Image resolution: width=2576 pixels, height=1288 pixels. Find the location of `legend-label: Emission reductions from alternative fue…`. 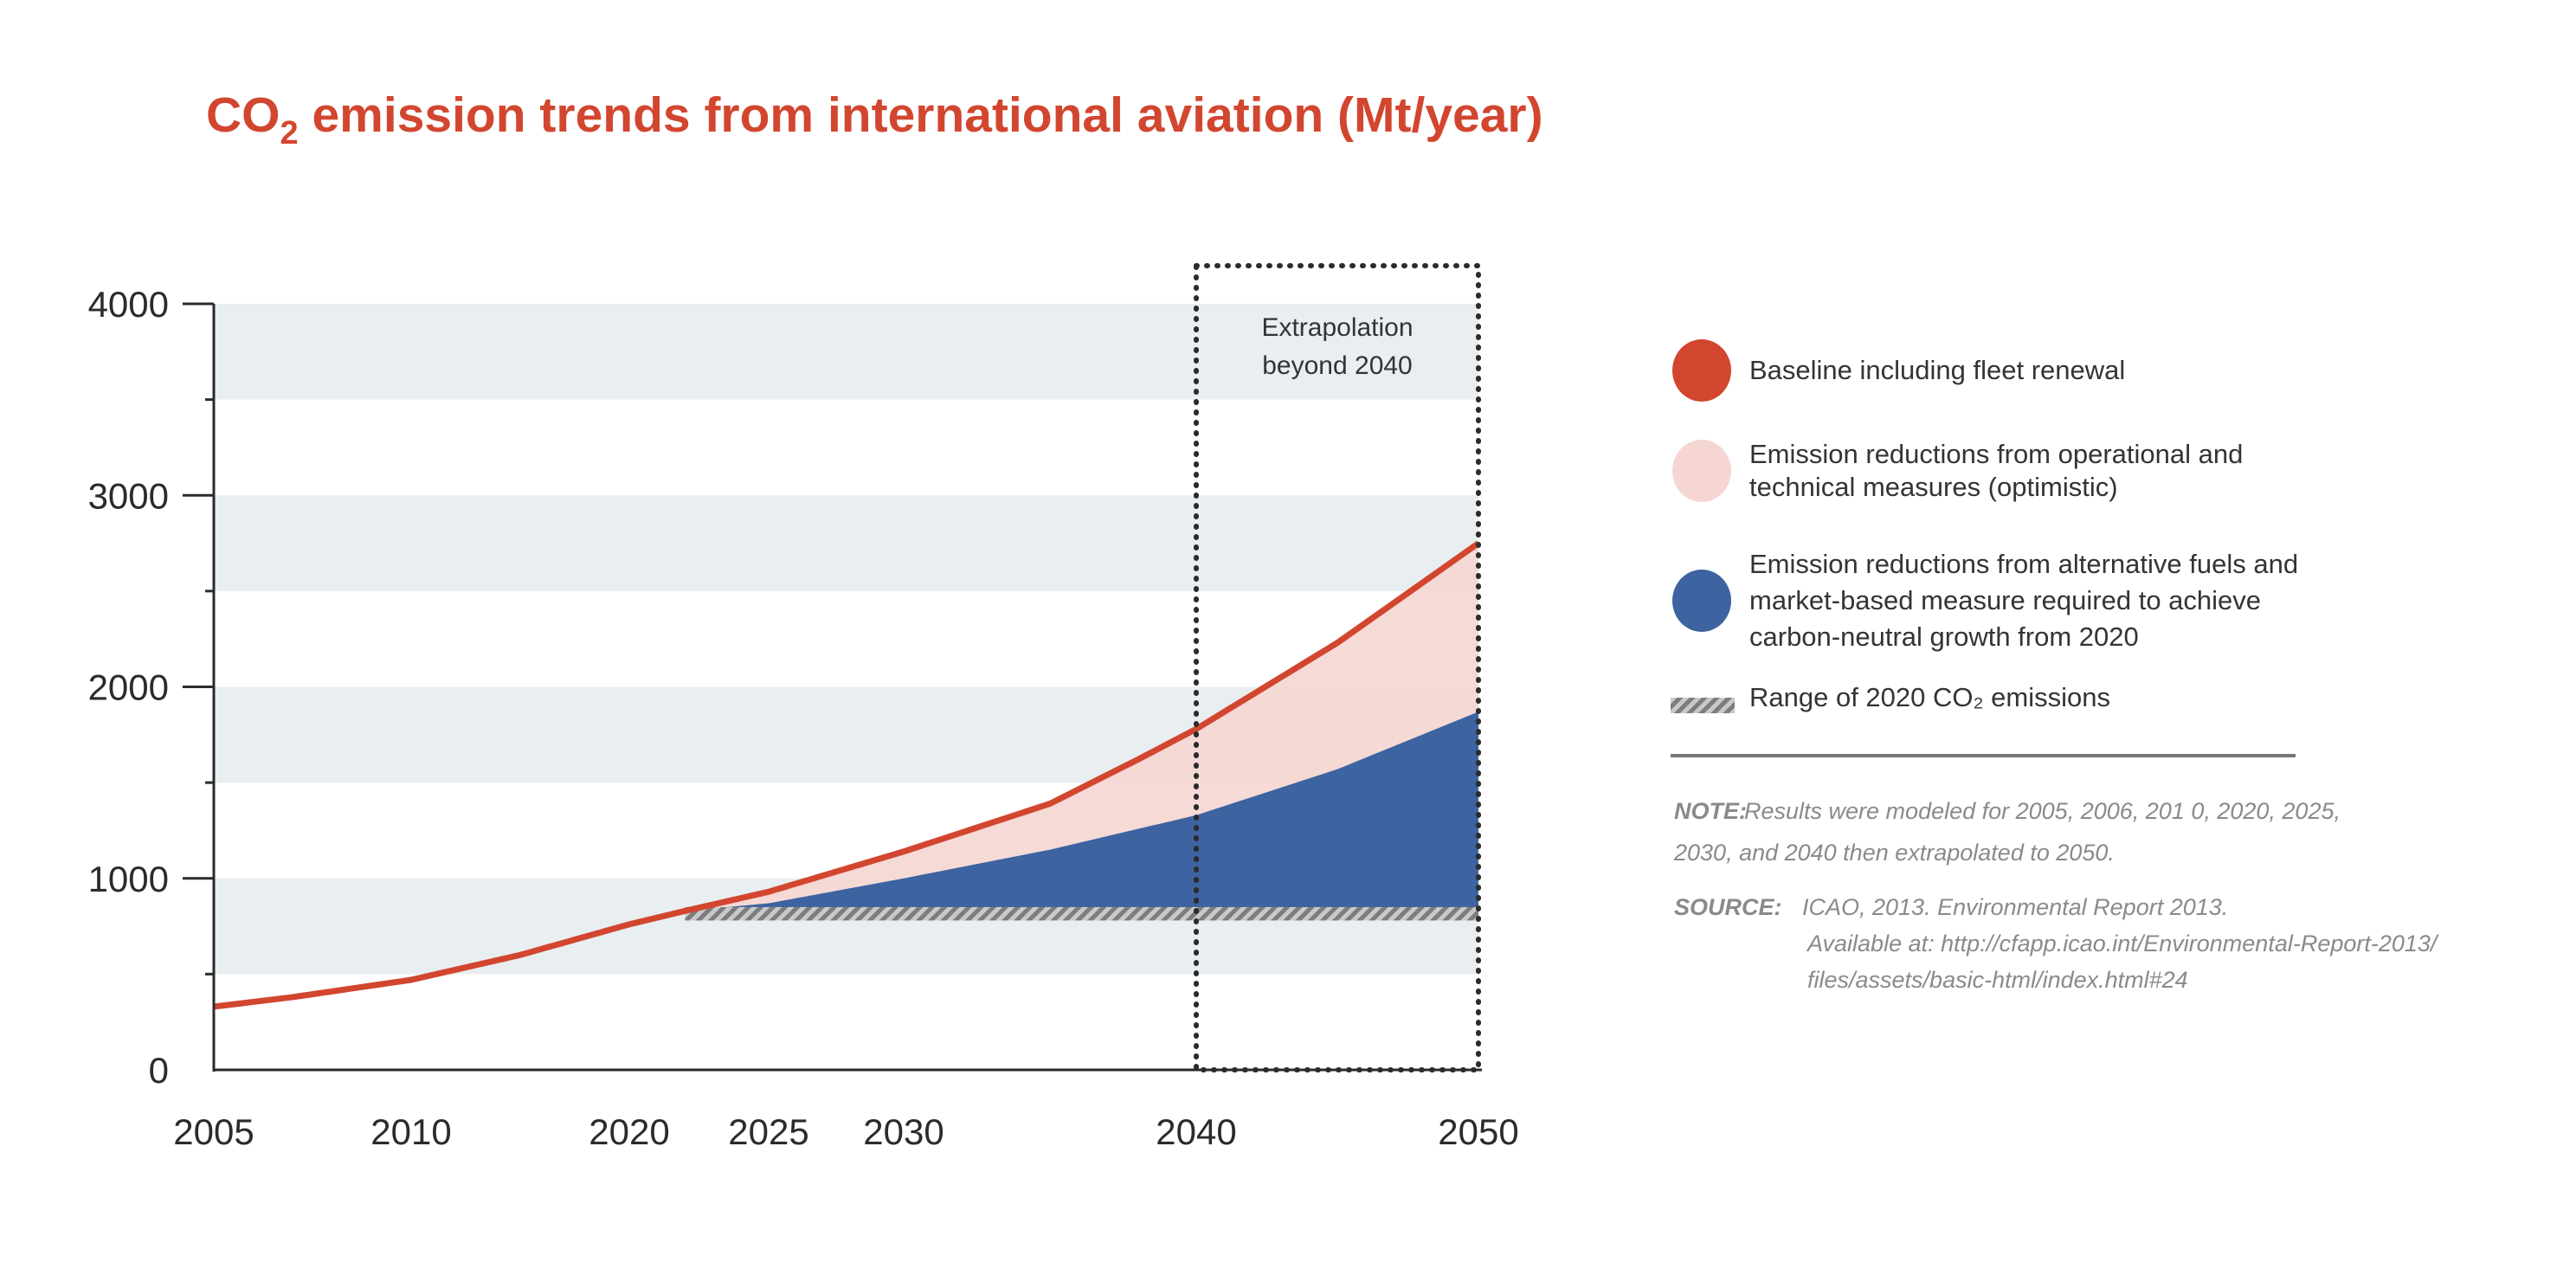

legend-label: Emission reductions from alternative fue… is located at coordinates (2023, 564).